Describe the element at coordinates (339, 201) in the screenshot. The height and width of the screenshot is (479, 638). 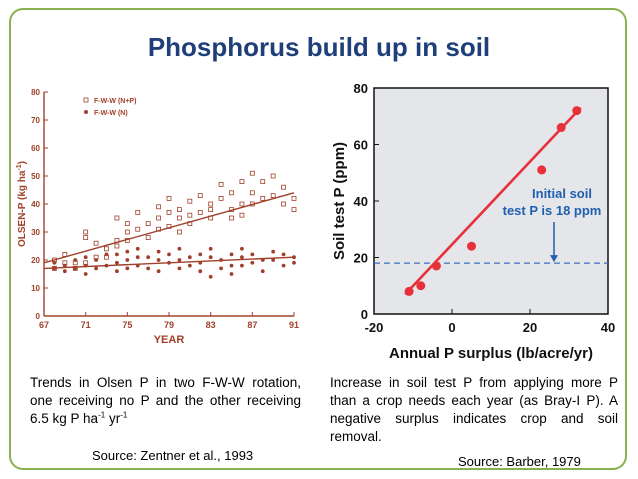
I see `y-axis-title: Soil test P (ppm)` at that location.